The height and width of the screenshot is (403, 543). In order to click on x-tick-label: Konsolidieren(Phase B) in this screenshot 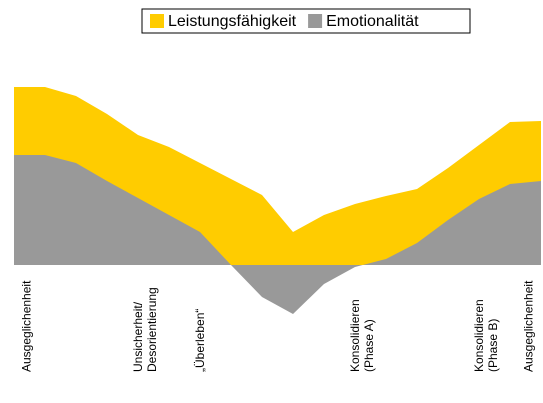, I will do `click(486, 335)`.